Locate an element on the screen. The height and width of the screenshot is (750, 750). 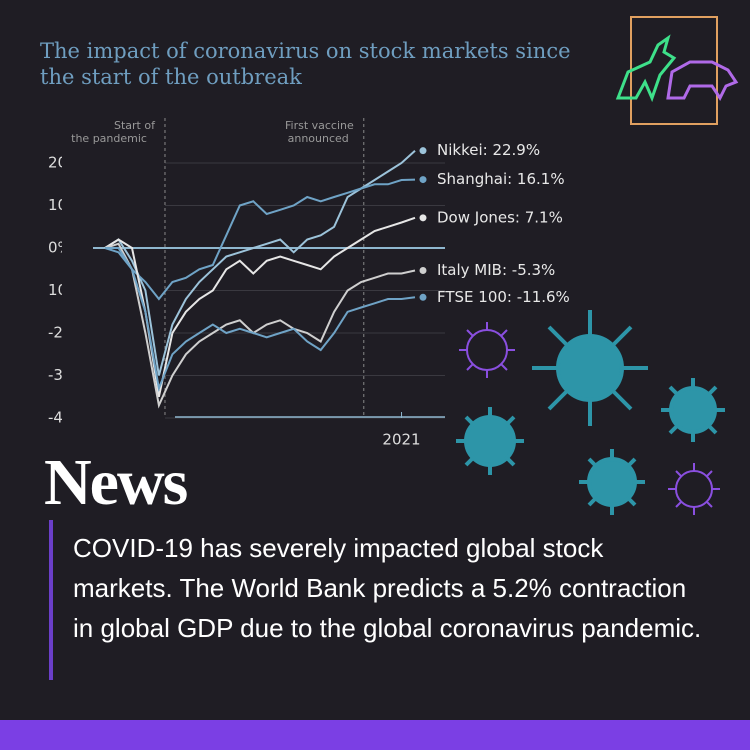
legend-label: Nikkei: 22.9% is located at coordinates (488, 150).